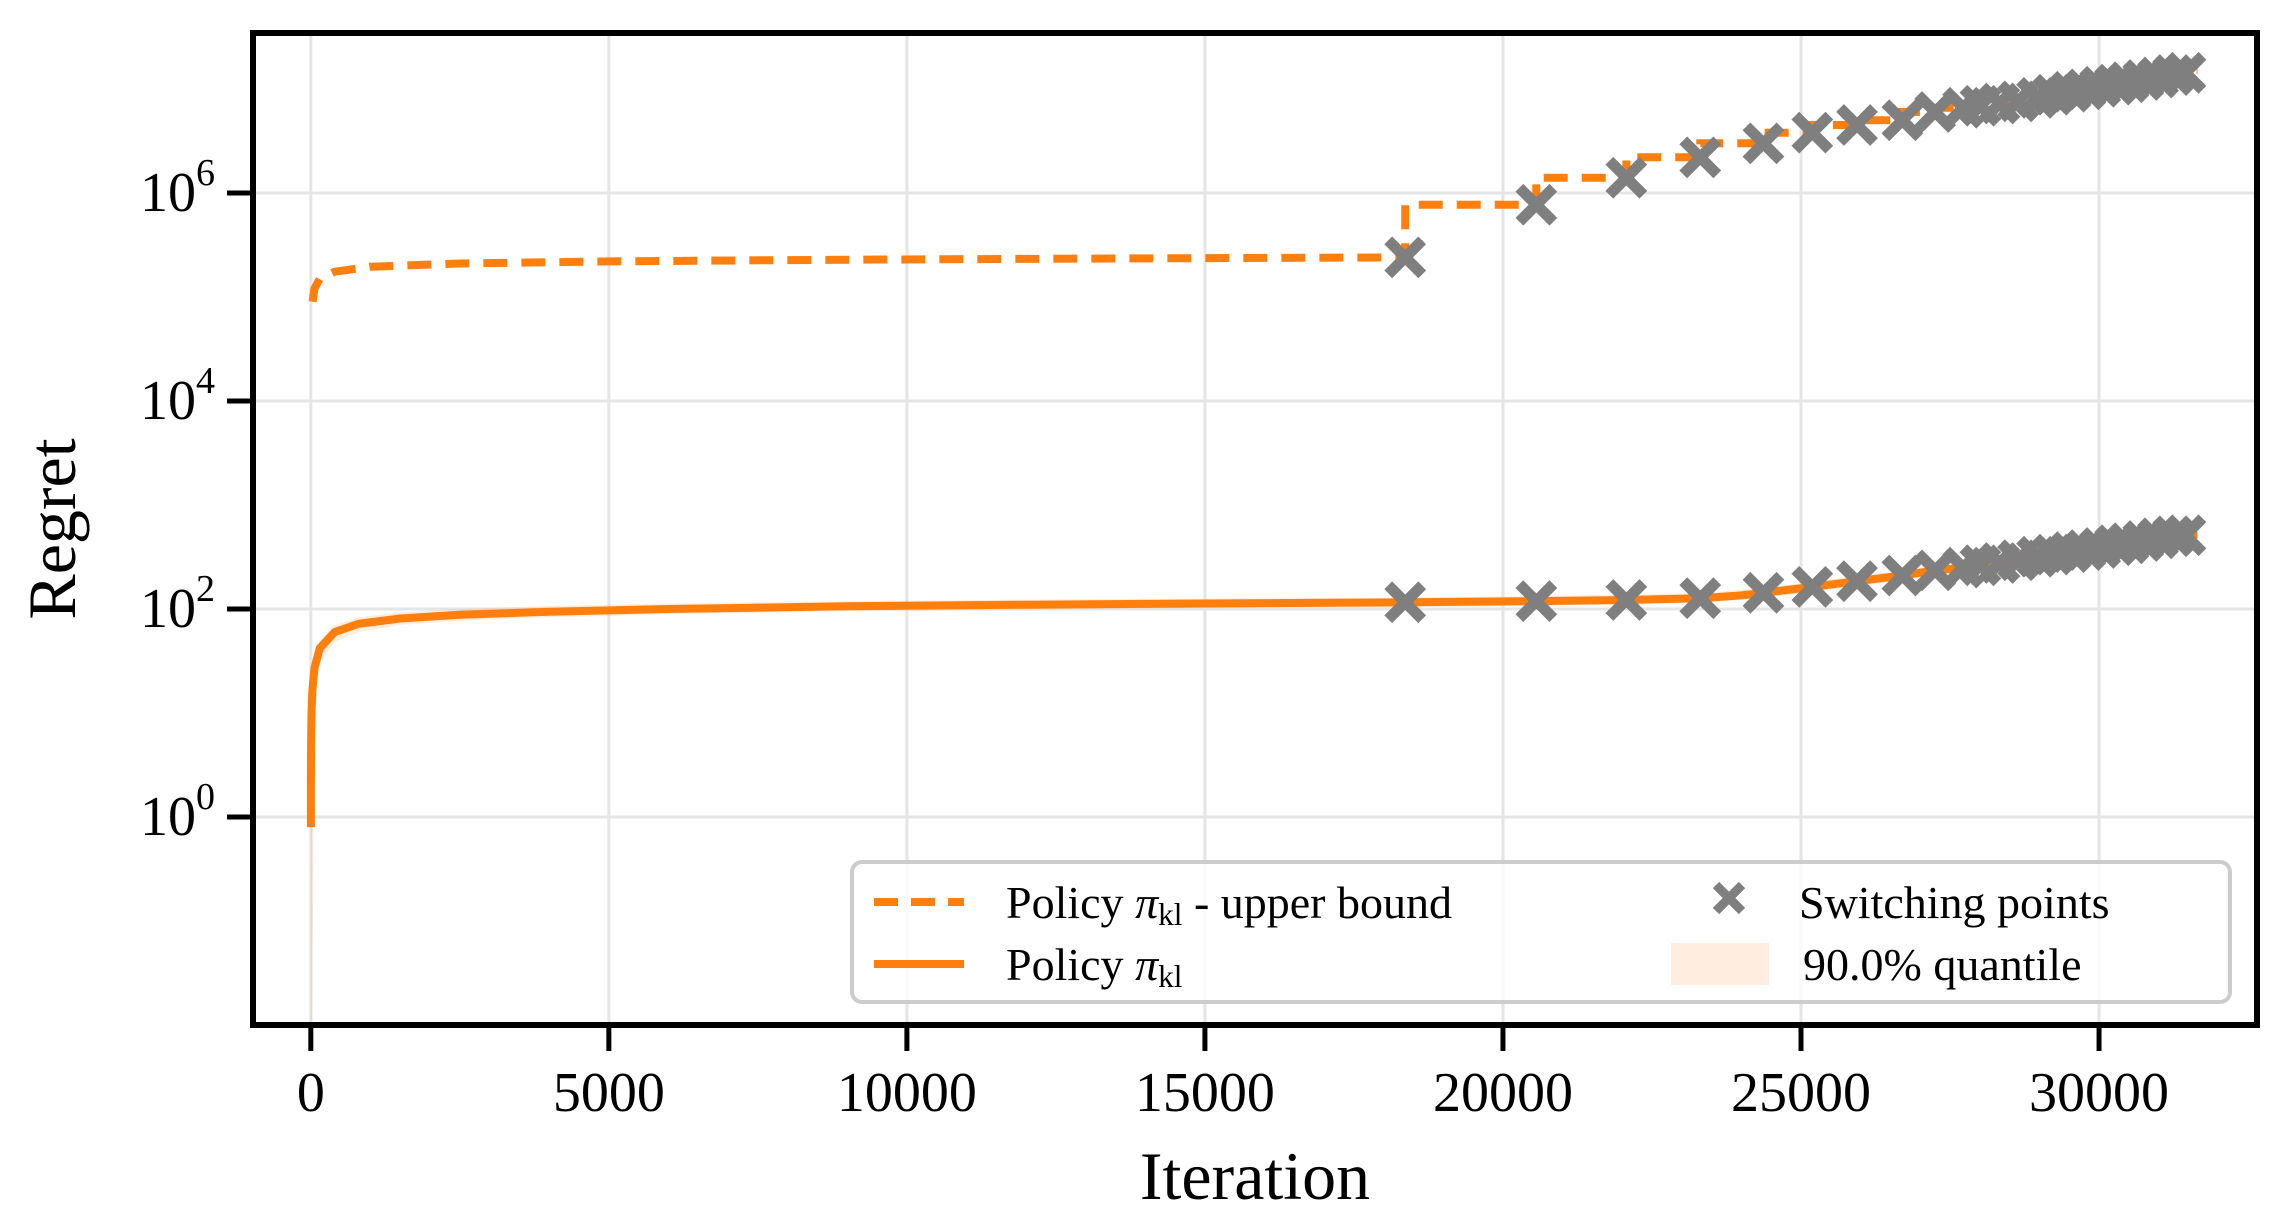 Image resolution: width=2281 pixels, height=1230 pixels. What do you see at coordinates (1942, 964) in the screenshot?
I see `legend-label: 90.0% quantile` at bounding box center [1942, 964].